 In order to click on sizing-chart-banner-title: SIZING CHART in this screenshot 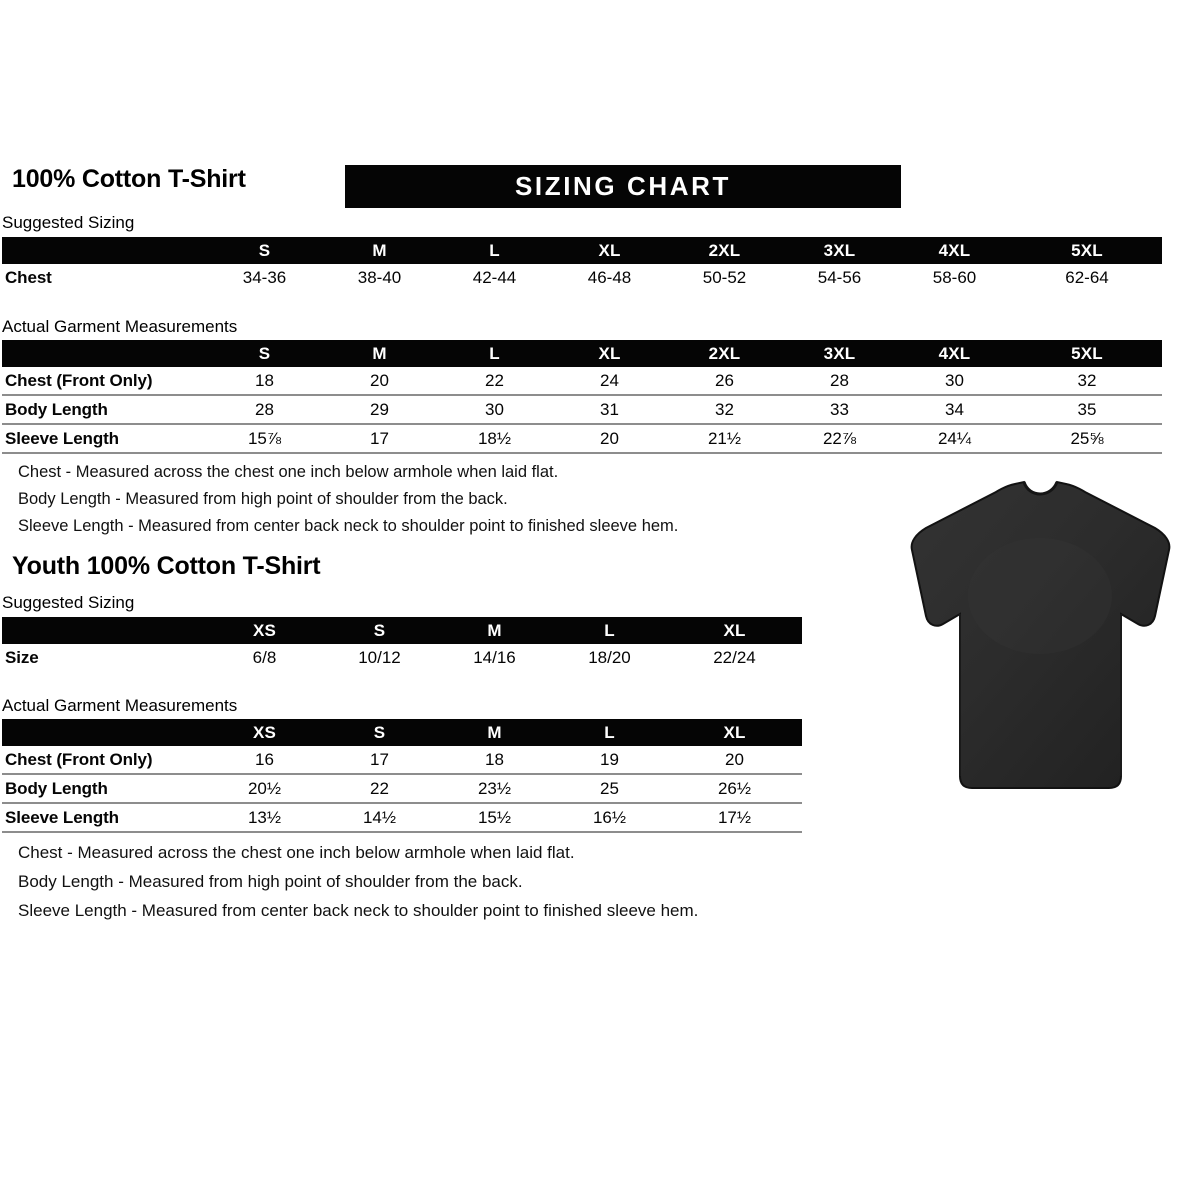, I will do `click(623, 186)`.